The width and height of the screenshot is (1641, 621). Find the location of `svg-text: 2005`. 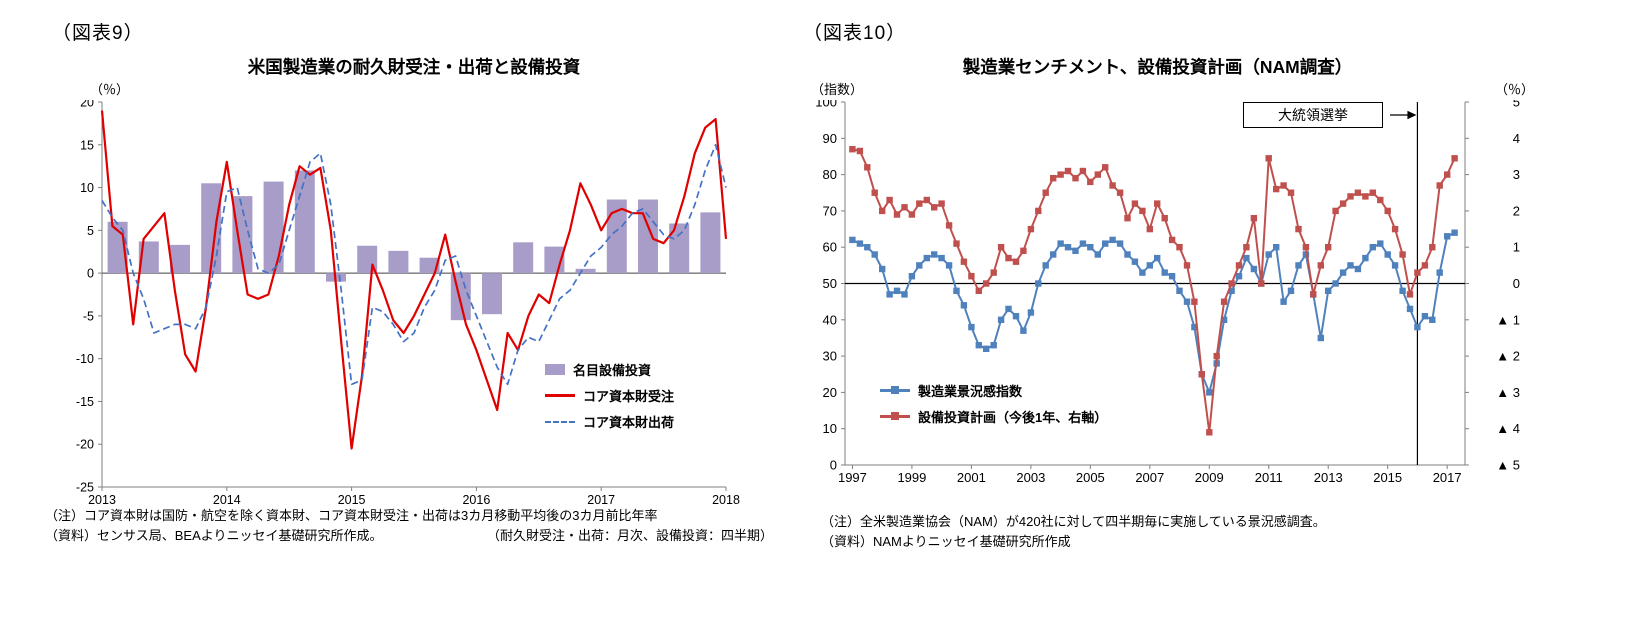

svg-text: 2005 is located at coordinates (1090, 477).